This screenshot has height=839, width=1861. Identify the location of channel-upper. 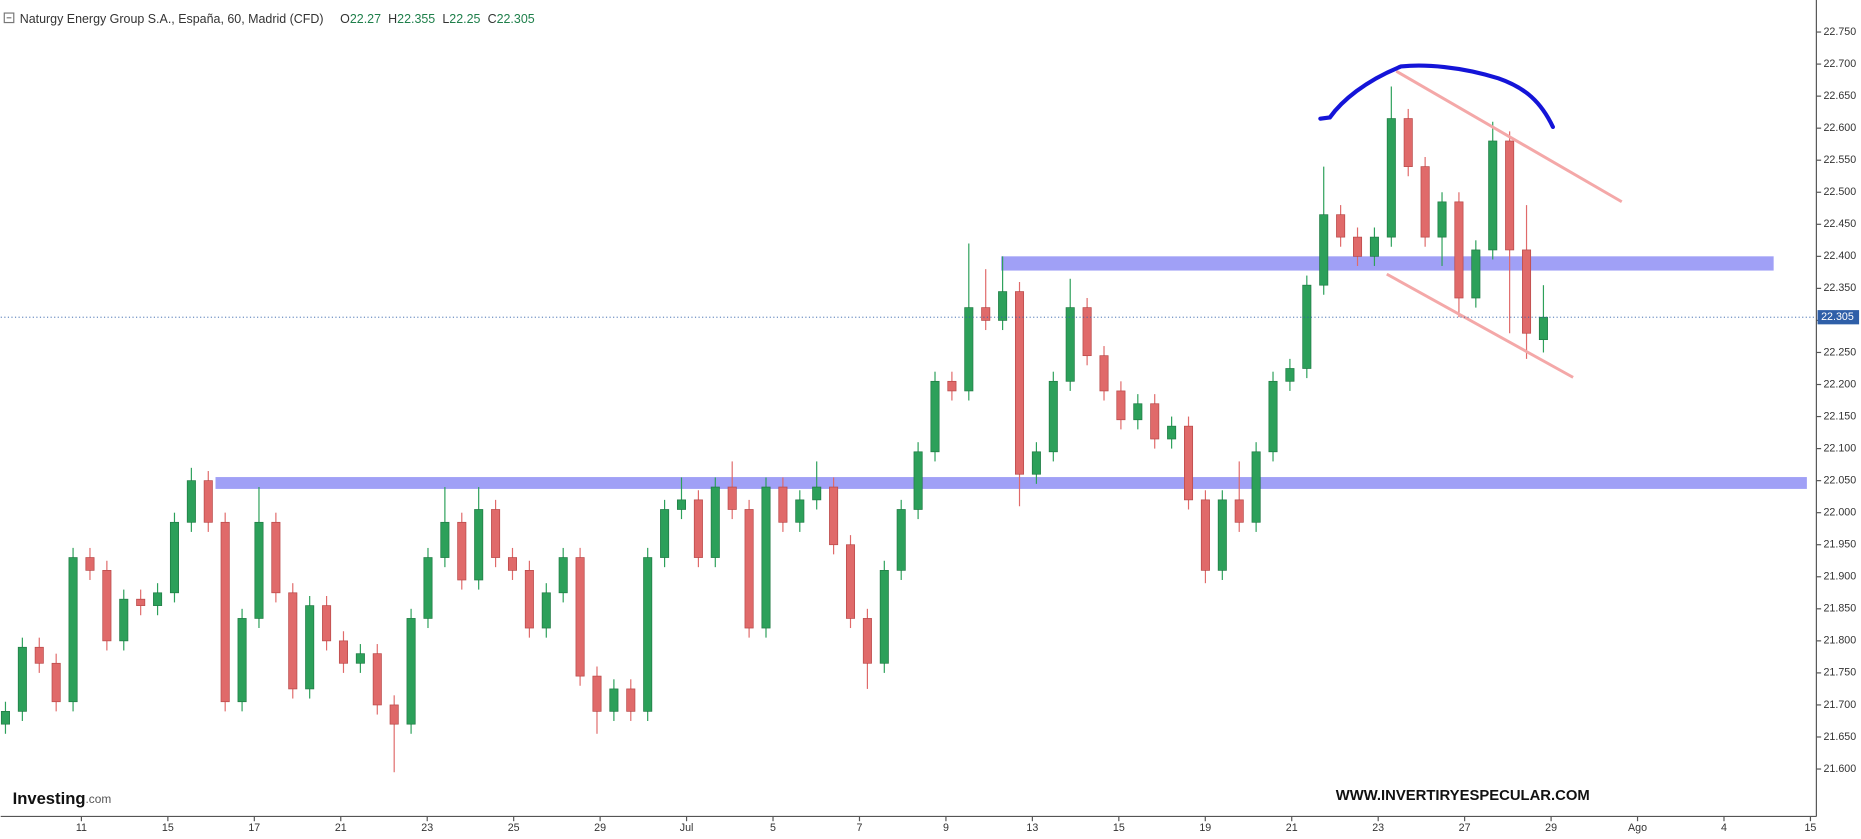
(1509, 136).